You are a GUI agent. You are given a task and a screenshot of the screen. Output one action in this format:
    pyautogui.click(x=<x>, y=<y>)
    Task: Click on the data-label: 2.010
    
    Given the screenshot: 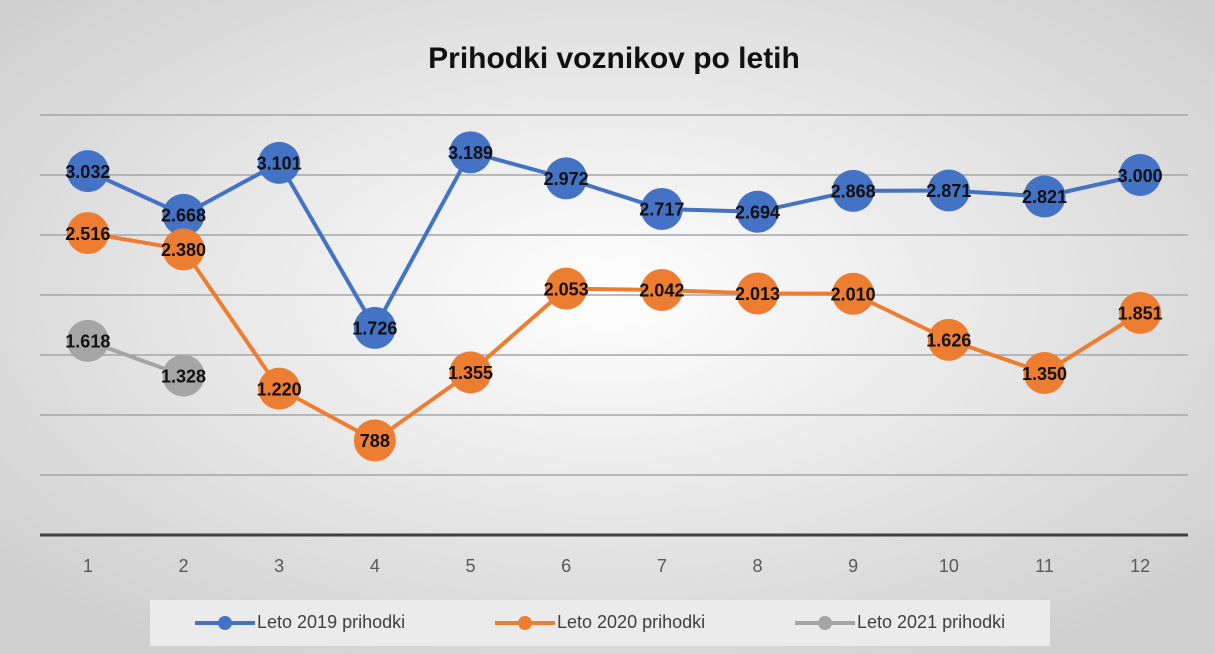 What is the action you would take?
    pyautogui.click(x=853, y=295)
    